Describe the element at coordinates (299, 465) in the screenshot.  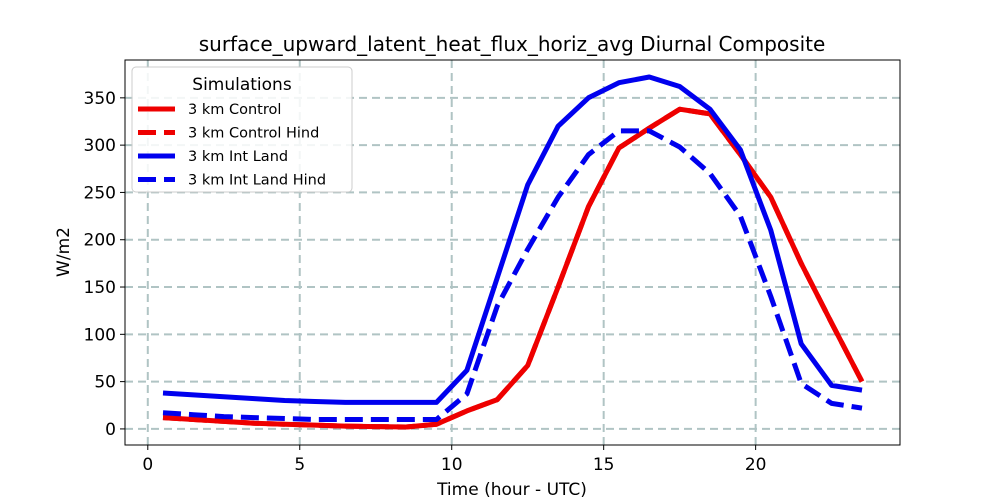
I see `x-tick-label: 5` at that location.